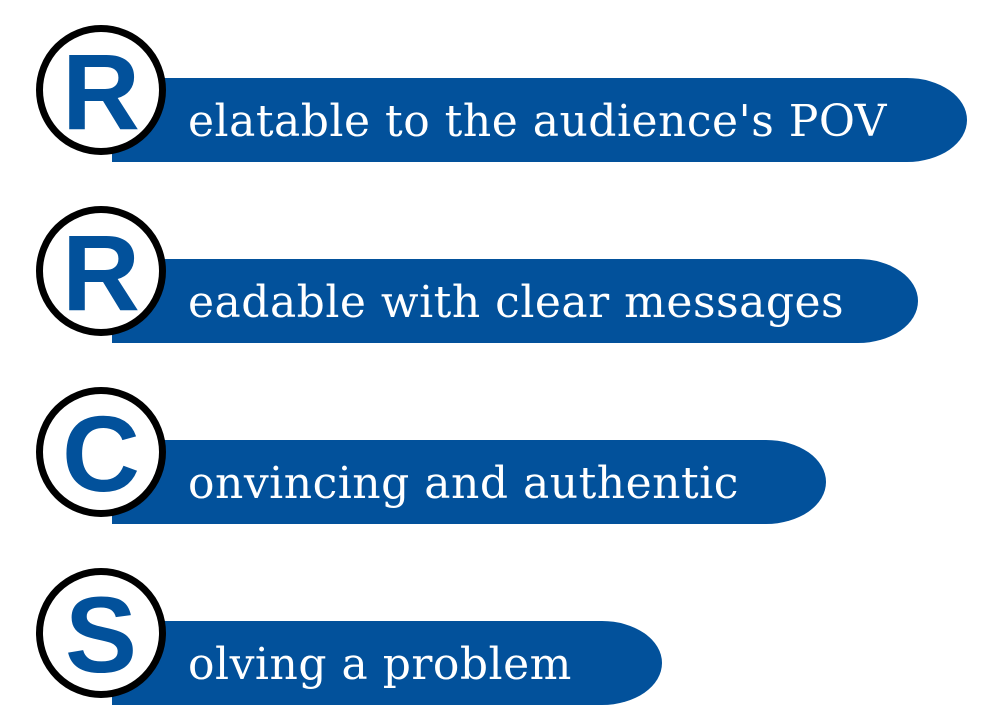  What do you see at coordinates (380, 664) in the screenshot?
I see `item-text-4: olving a problem` at bounding box center [380, 664].